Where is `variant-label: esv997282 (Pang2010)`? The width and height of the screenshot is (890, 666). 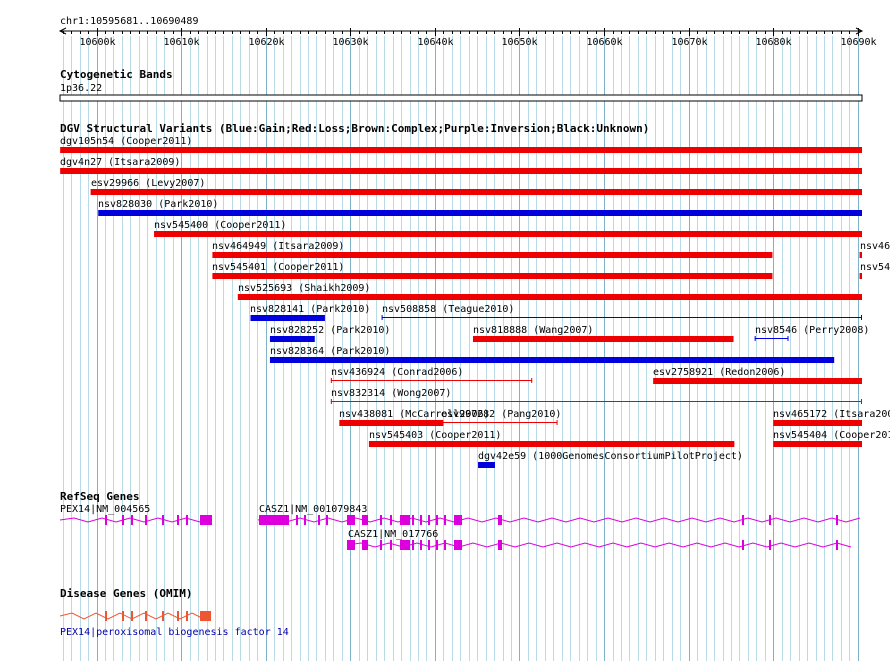
variant-label: esv997282 (Pang2010) is located at coordinates (501, 414).